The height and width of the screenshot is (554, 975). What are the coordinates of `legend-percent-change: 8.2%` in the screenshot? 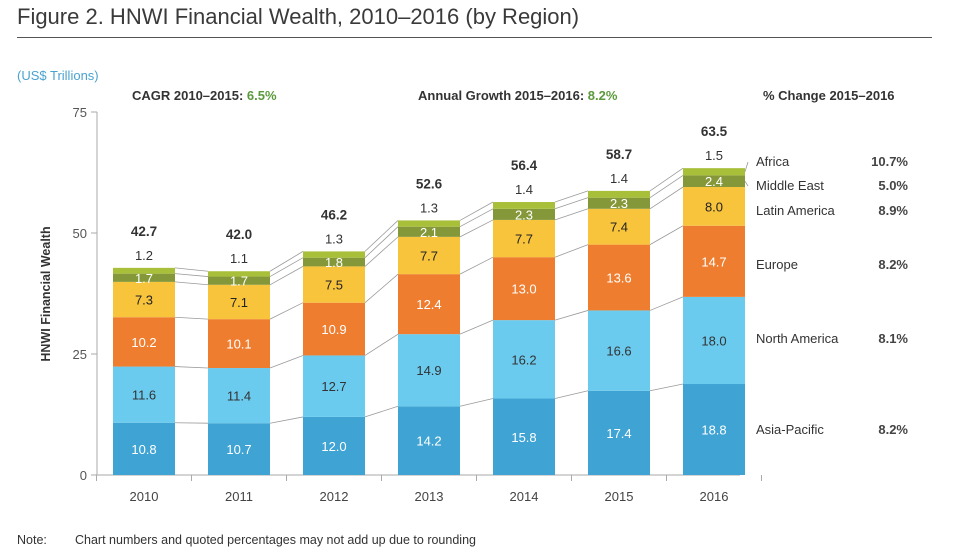 It's located at (893, 429).